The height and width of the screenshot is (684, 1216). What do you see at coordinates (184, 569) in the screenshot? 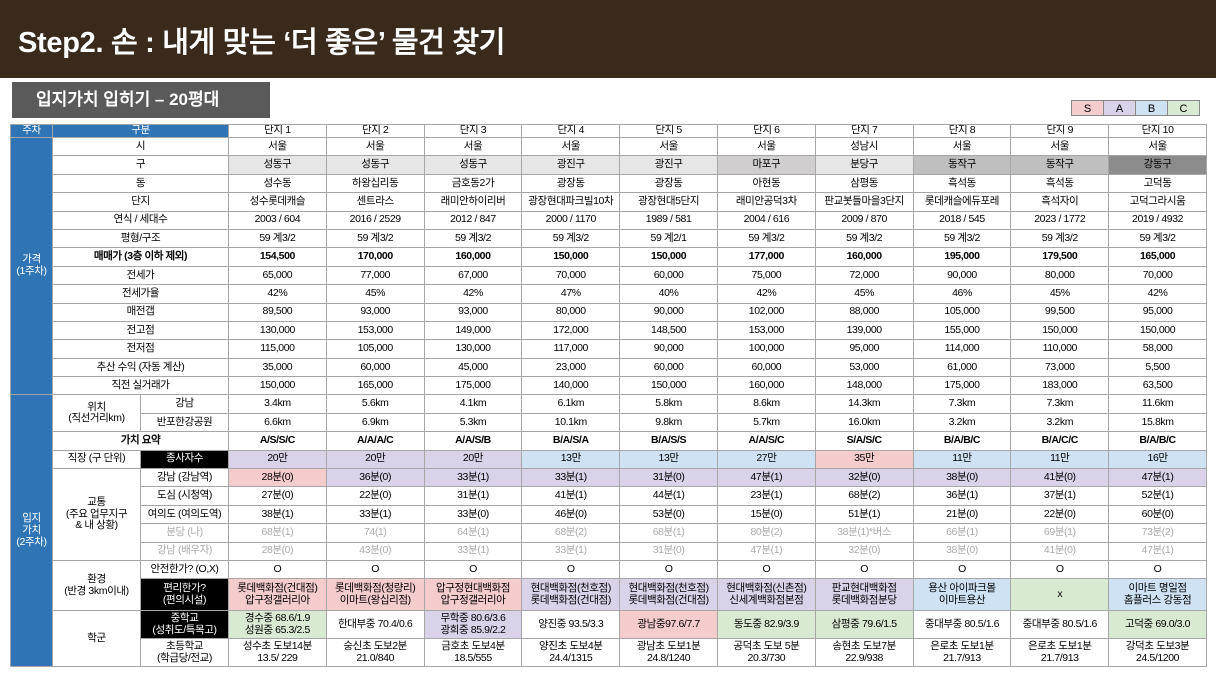
I see `row-label: 안전한가? (O,X)` at bounding box center [184, 569].